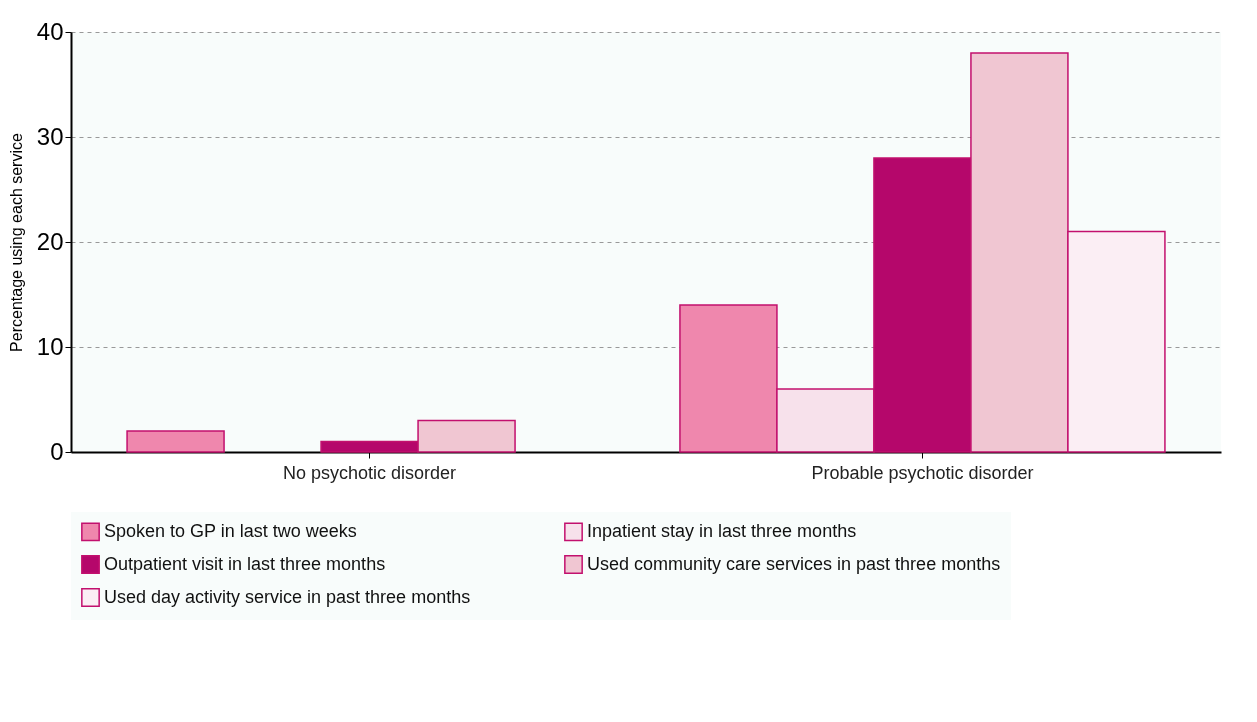  What do you see at coordinates (57, 451) in the screenshot?
I see `y-tick-label: 0` at bounding box center [57, 451].